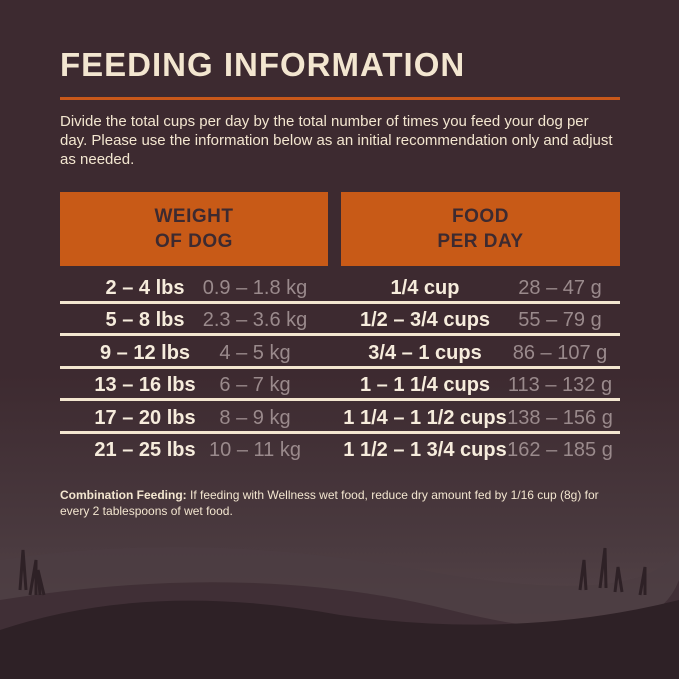 Image resolution: width=679 pixels, height=679 pixels. What do you see at coordinates (560, 417) in the screenshot?
I see `food-grams: 138 – 156 g` at bounding box center [560, 417].